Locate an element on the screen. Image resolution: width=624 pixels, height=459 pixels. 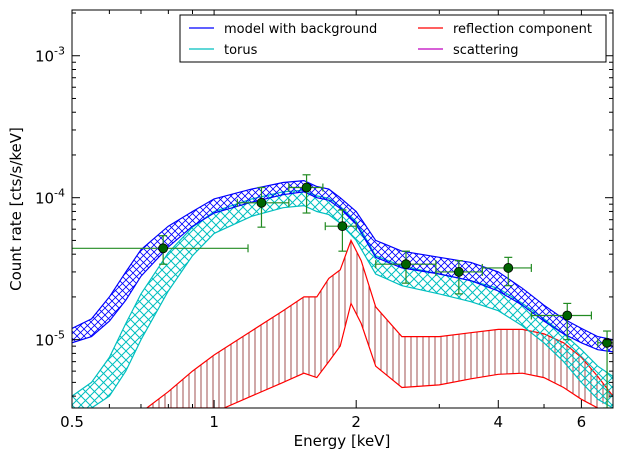
x-tick-label: 0.5 is located at coordinates (72, 422).